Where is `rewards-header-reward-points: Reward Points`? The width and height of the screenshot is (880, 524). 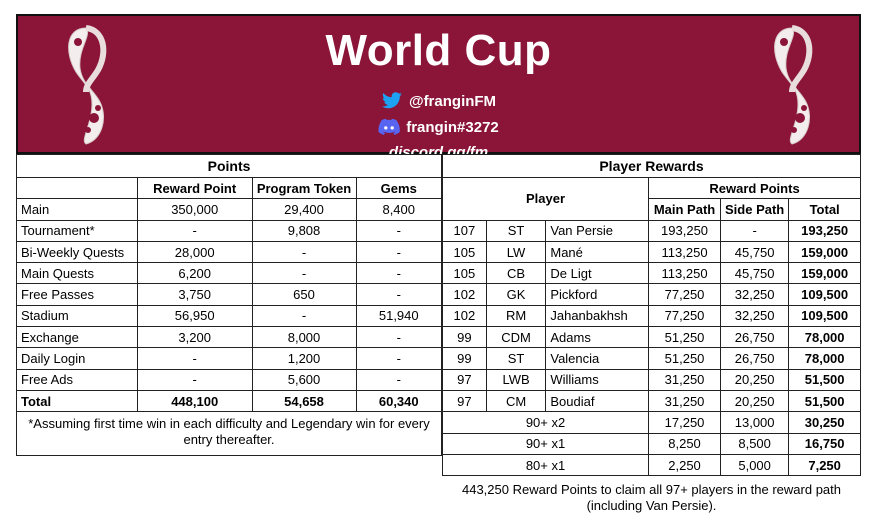
rewards-header-reward-points: Reward Points is located at coordinates (754, 188).